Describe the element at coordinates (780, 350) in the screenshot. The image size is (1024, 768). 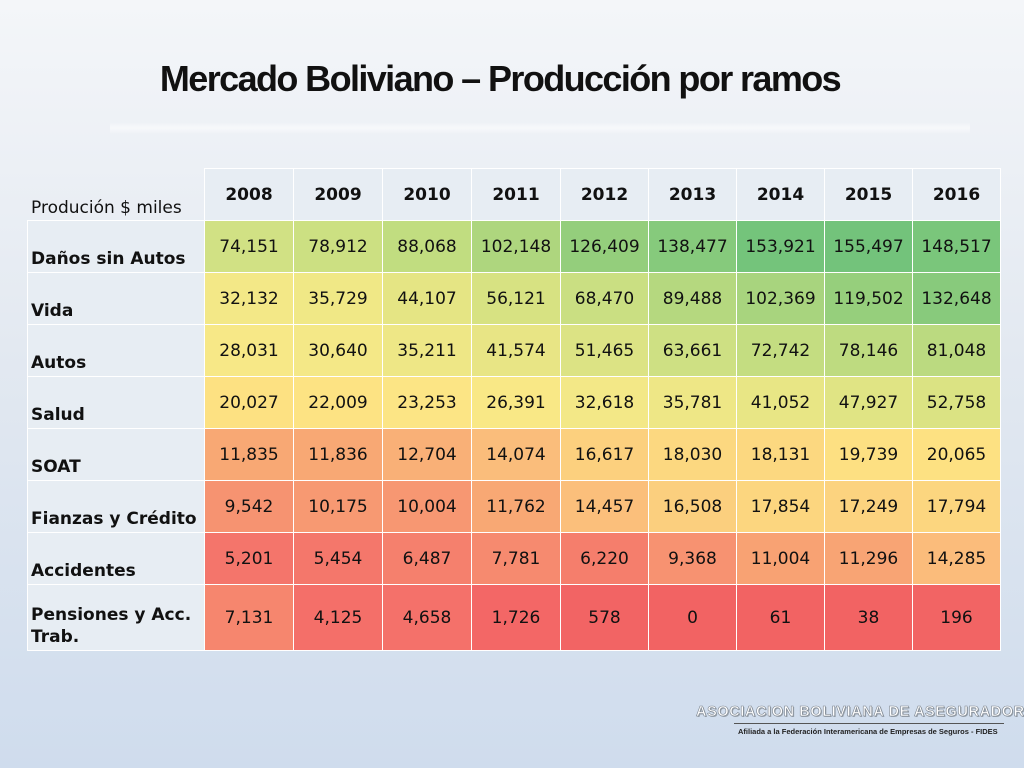
I see `value-cell: 72,742` at that location.